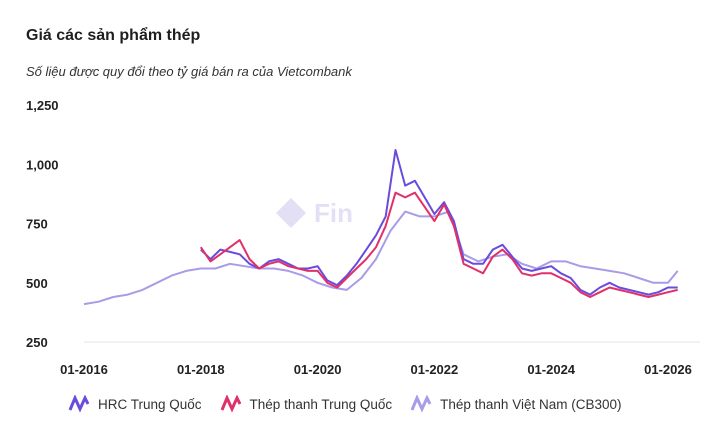  I want to click on legend-item-thep-vn: Thép thanh Việt Nam (CB300), so click(516, 404).